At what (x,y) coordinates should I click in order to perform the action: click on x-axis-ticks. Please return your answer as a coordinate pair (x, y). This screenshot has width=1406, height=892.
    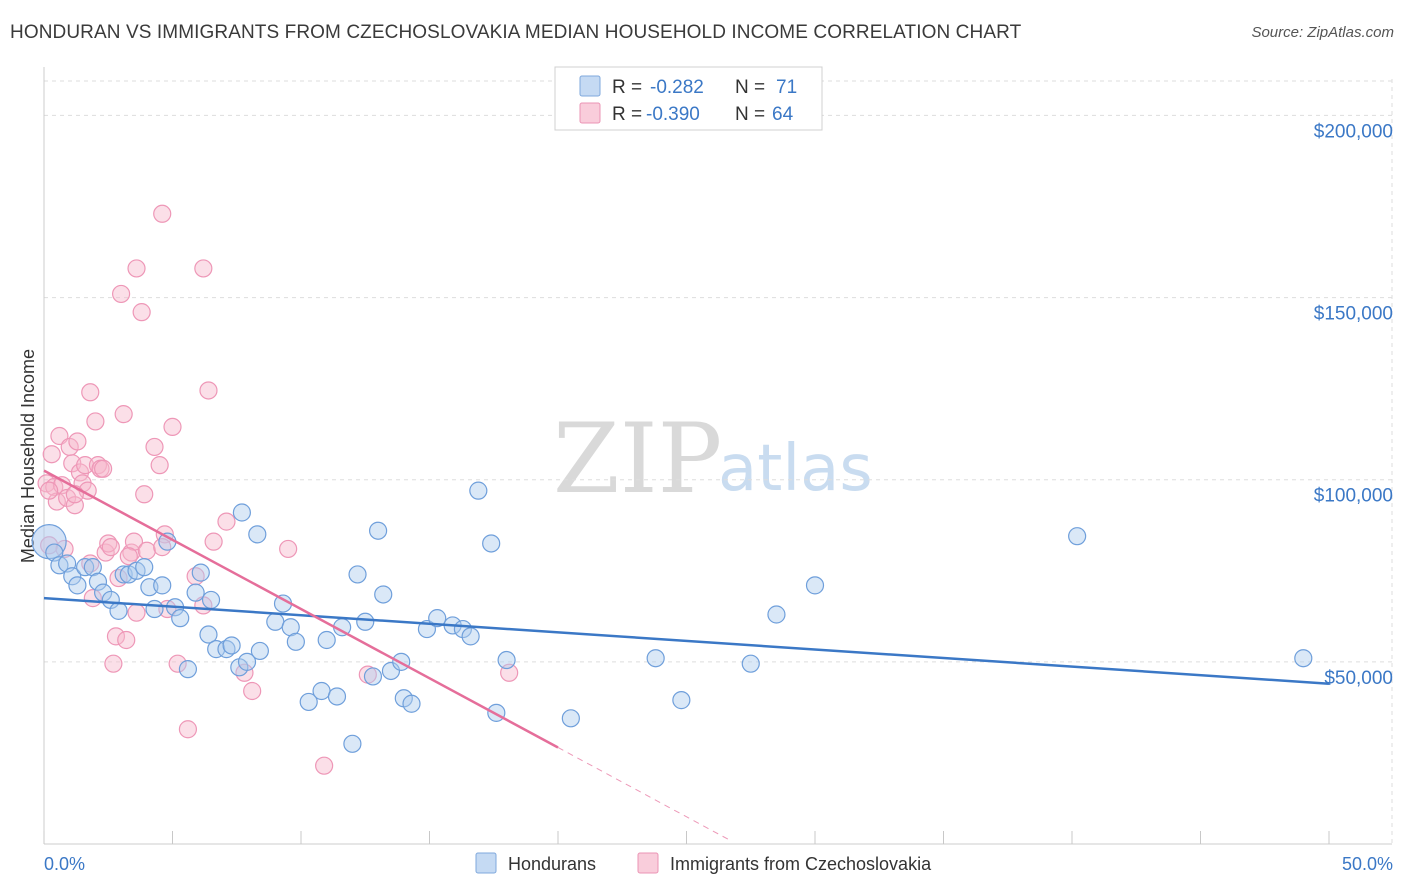
    Looking at the image, I should click on (686, 837).